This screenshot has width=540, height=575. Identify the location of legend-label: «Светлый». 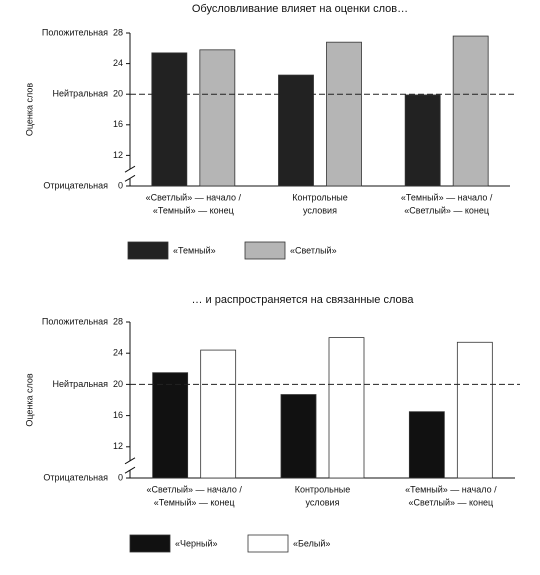
(313, 250).